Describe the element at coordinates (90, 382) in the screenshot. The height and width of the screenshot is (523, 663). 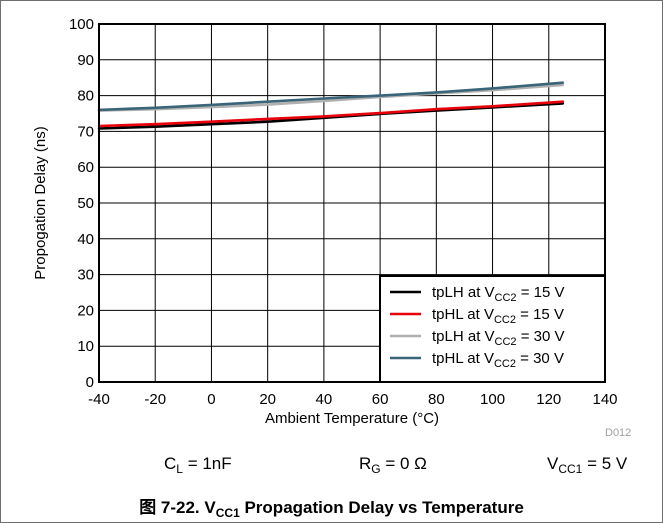
I see `y-tick-label: 0` at that location.